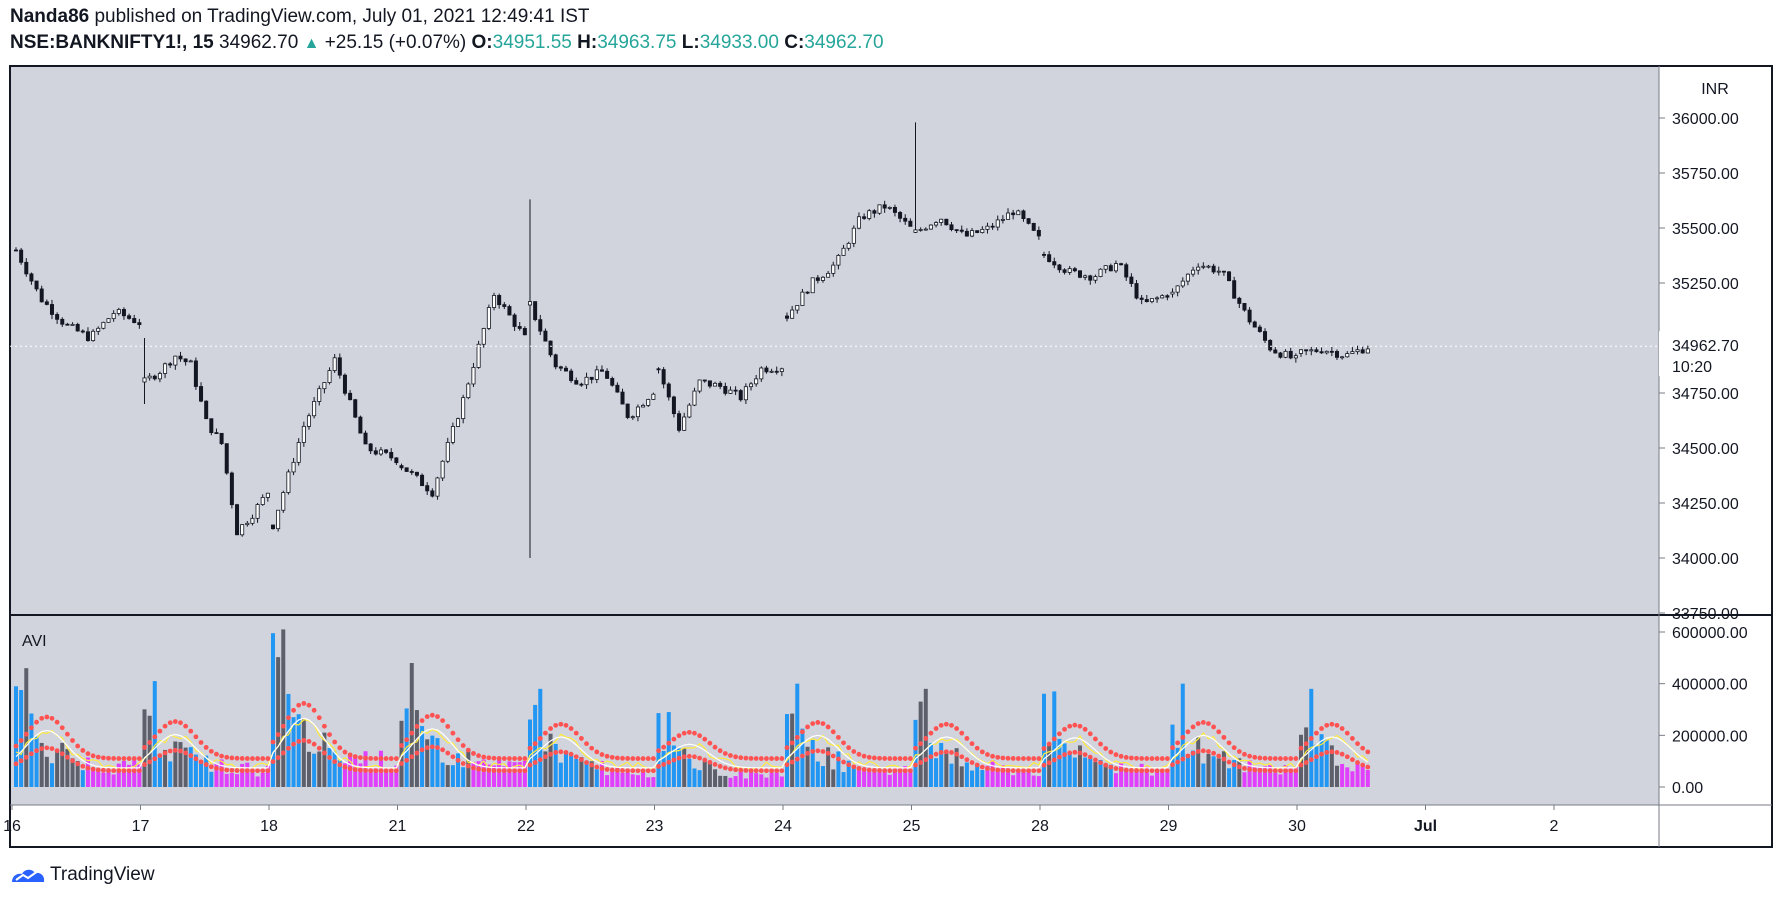 The height and width of the screenshot is (902, 1783). What do you see at coordinates (1040, 826) in the screenshot?
I see `time-tick-label: 28` at bounding box center [1040, 826].